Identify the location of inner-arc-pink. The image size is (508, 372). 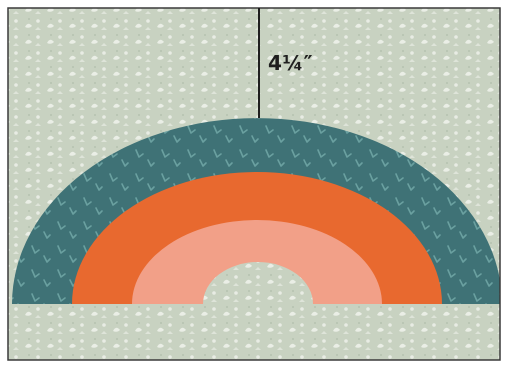
(257, 262).